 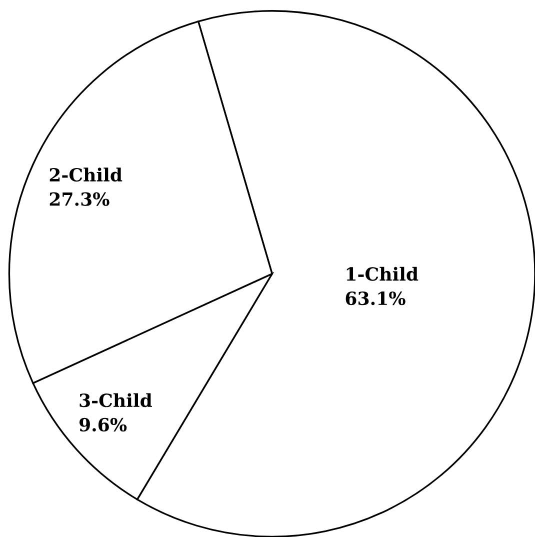 What do you see at coordinates (382, 273) in the screenshot?
I see `slice-label: 1-Child` at bounding box center [382, 273].